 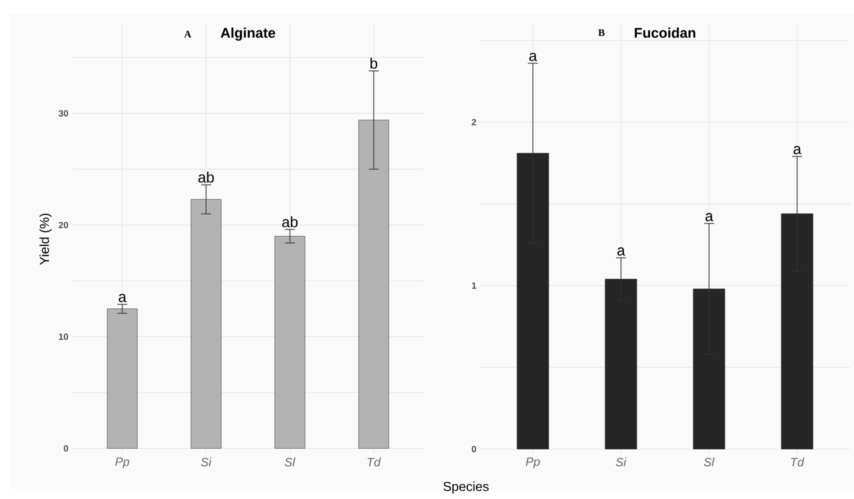 What do you see at coordinates (63, 337) in the screenshot?
I see `y-tick-label: 10` at bounding box center [63, 337].